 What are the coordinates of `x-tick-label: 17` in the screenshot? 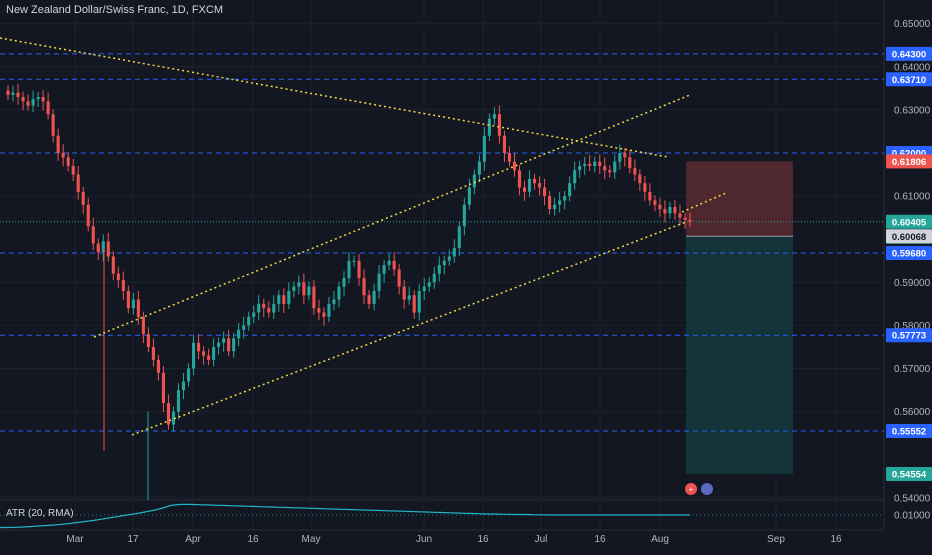 It's located at (133, 539).